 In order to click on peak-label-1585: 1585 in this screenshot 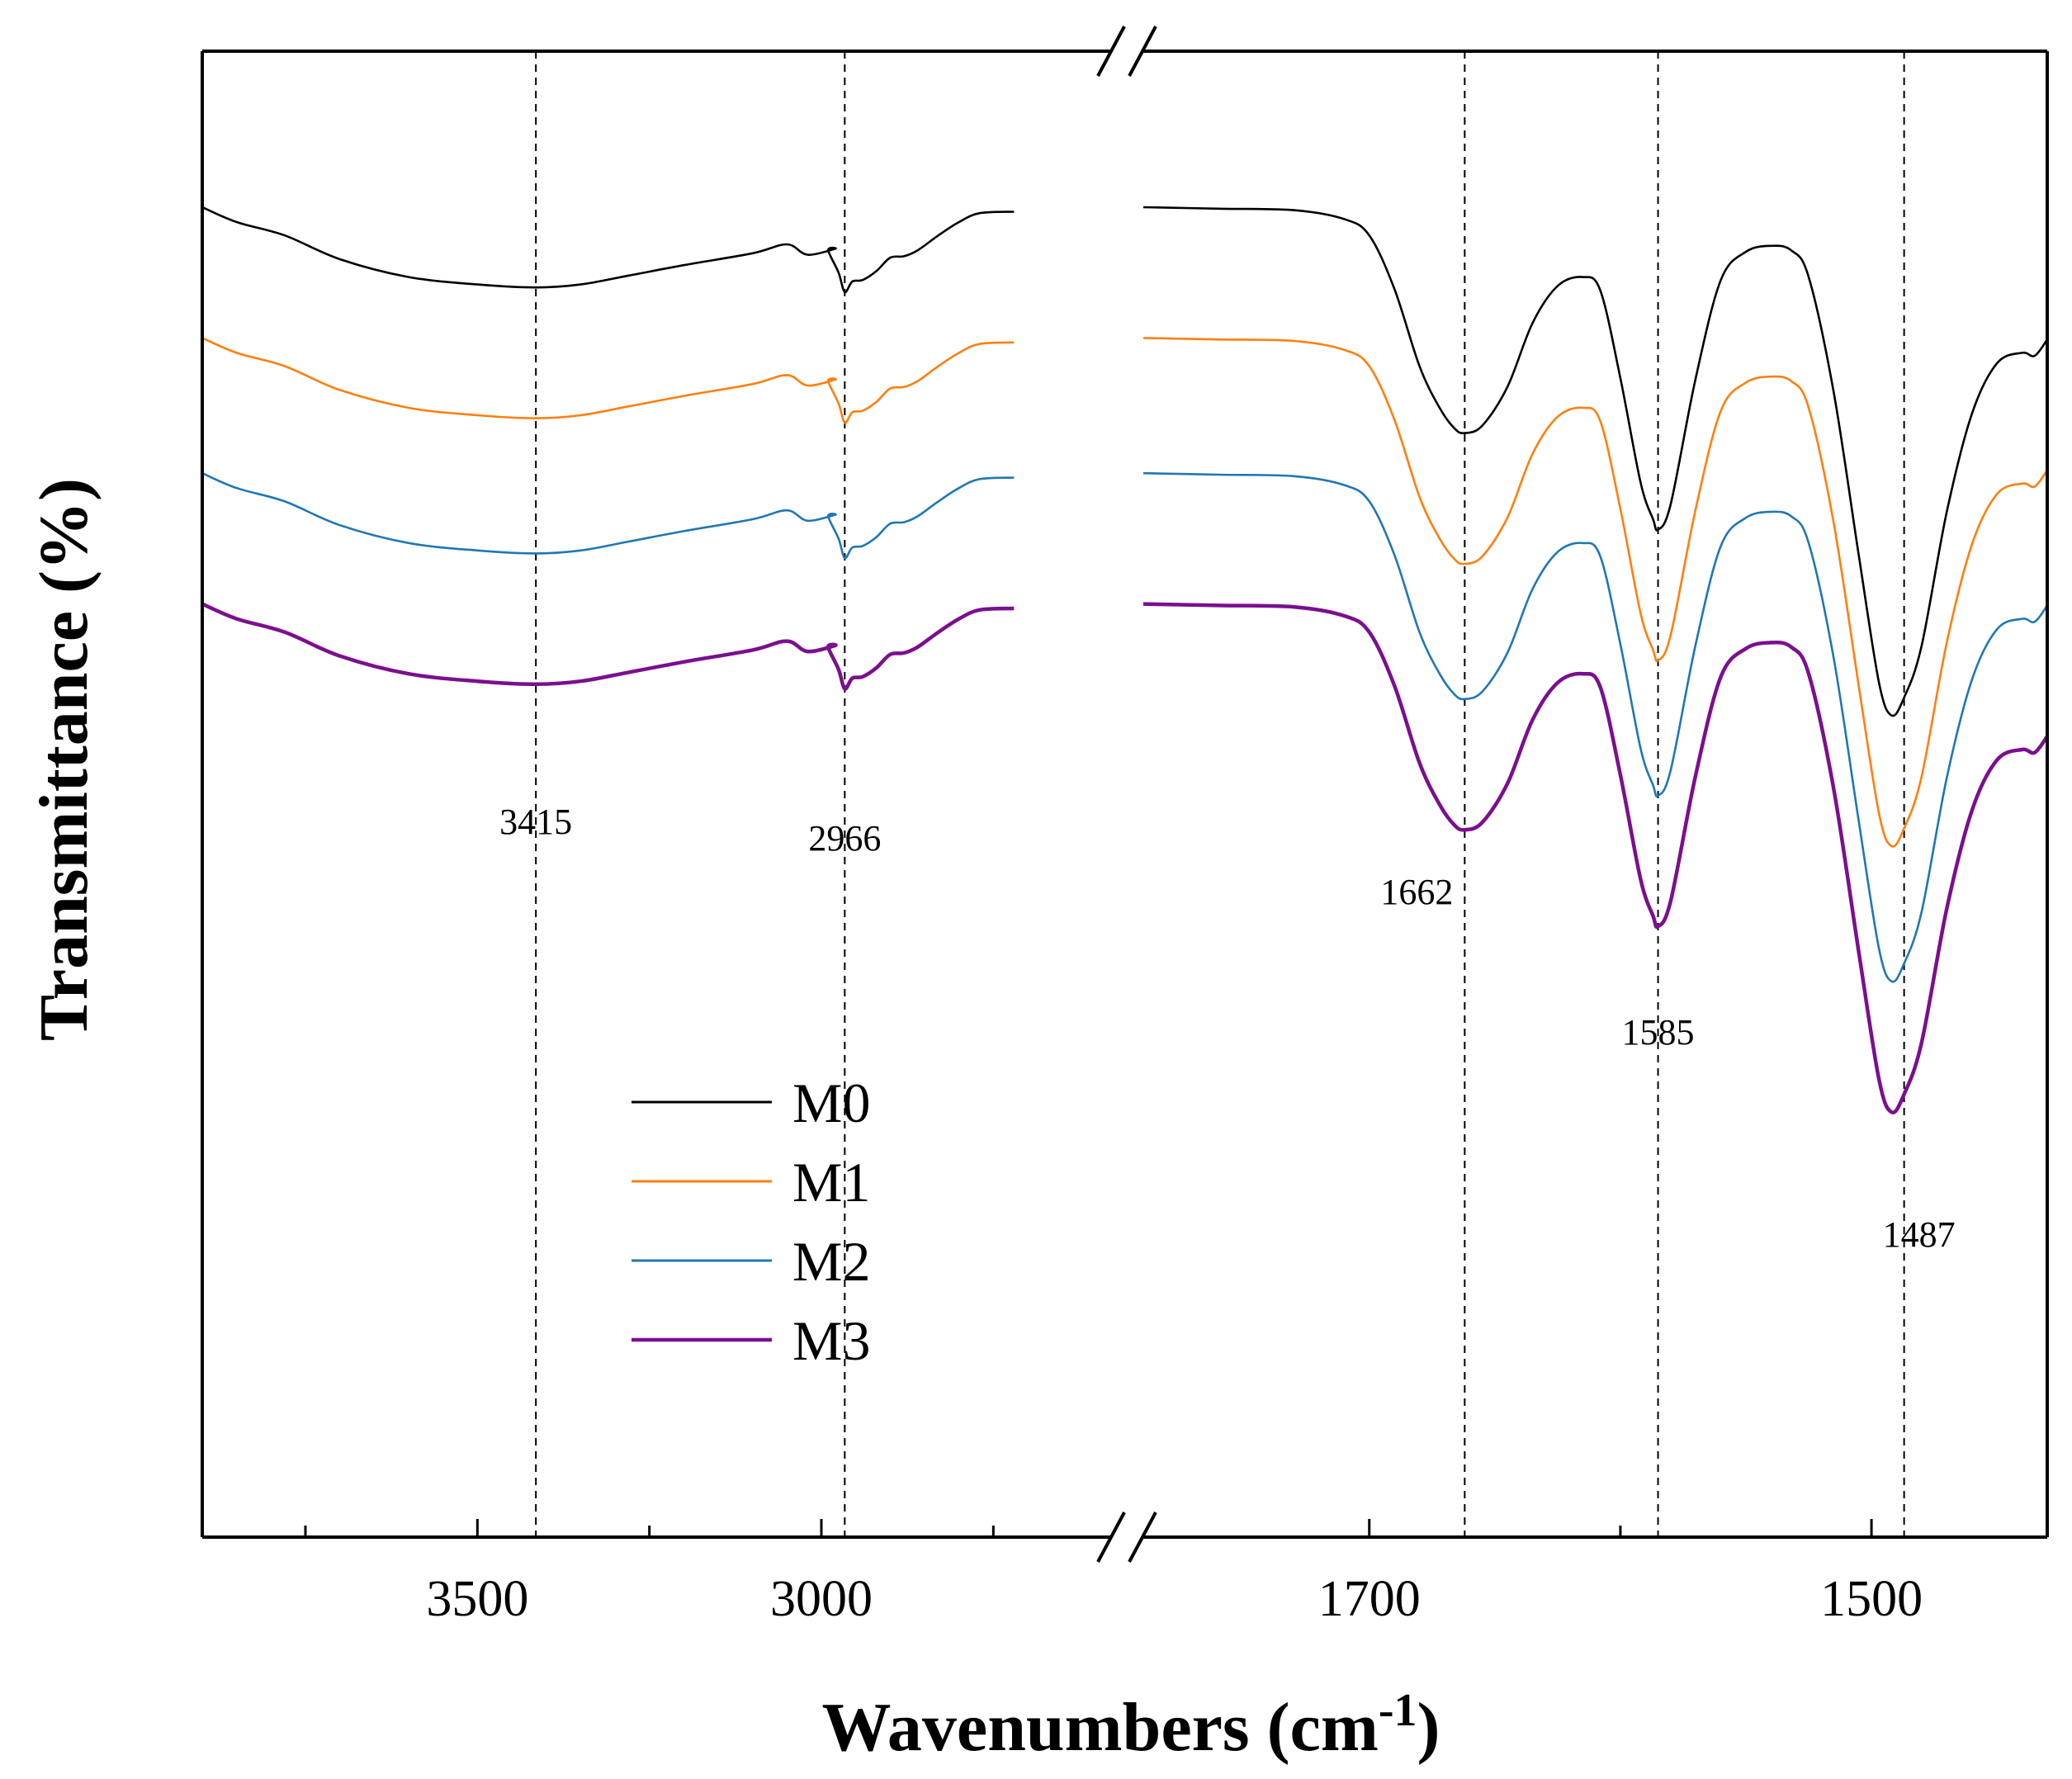, I will do `click(1658, 1033)`.